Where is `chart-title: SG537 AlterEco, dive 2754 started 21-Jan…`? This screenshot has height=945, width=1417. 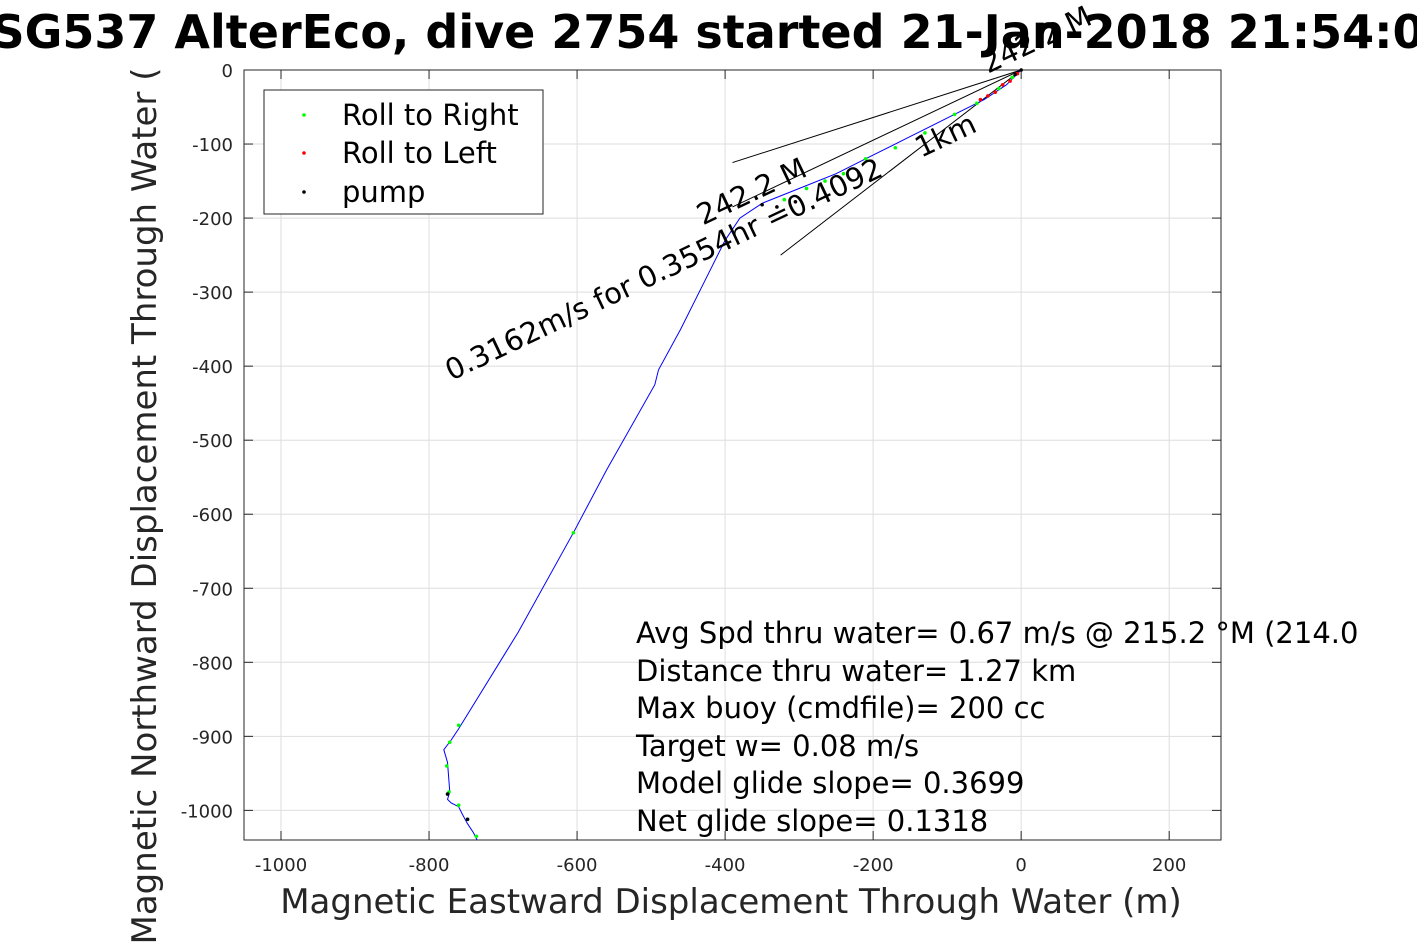
chart-title: SG537 AlterEco, dive 2754 started 21-Jan… is located at coordinates (708, 32).